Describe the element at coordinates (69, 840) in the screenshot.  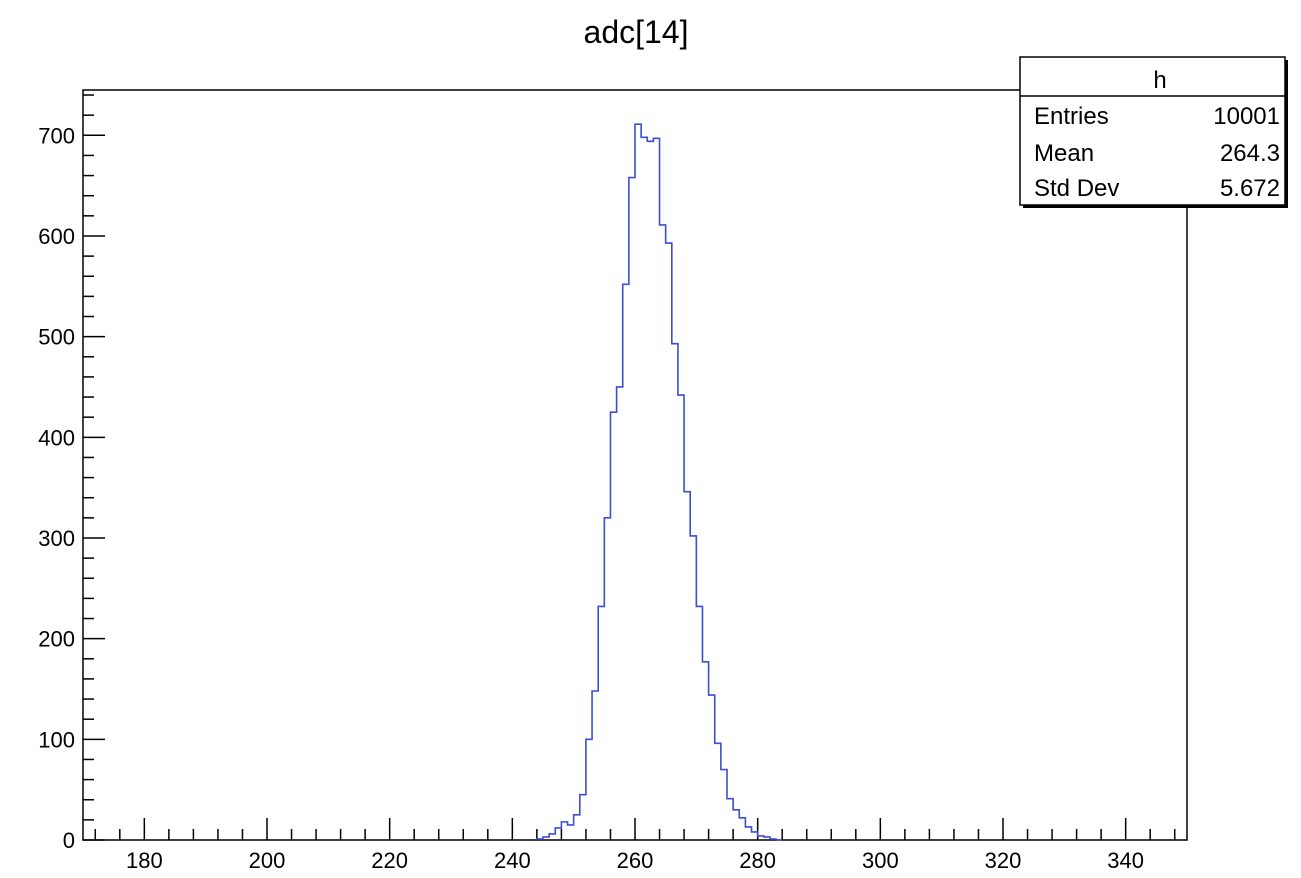
I see `y-tick-label: 0` at that location.